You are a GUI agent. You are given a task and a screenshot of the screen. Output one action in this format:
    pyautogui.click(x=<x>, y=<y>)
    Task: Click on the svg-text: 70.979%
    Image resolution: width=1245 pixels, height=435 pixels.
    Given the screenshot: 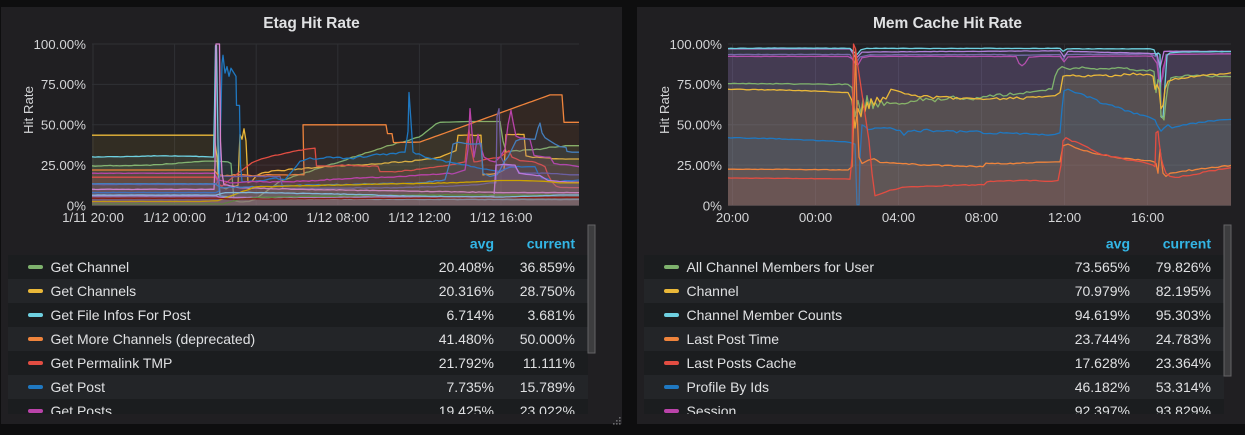 What is the action you would take?
    pyautogui.click(x=1102, y=291)
    